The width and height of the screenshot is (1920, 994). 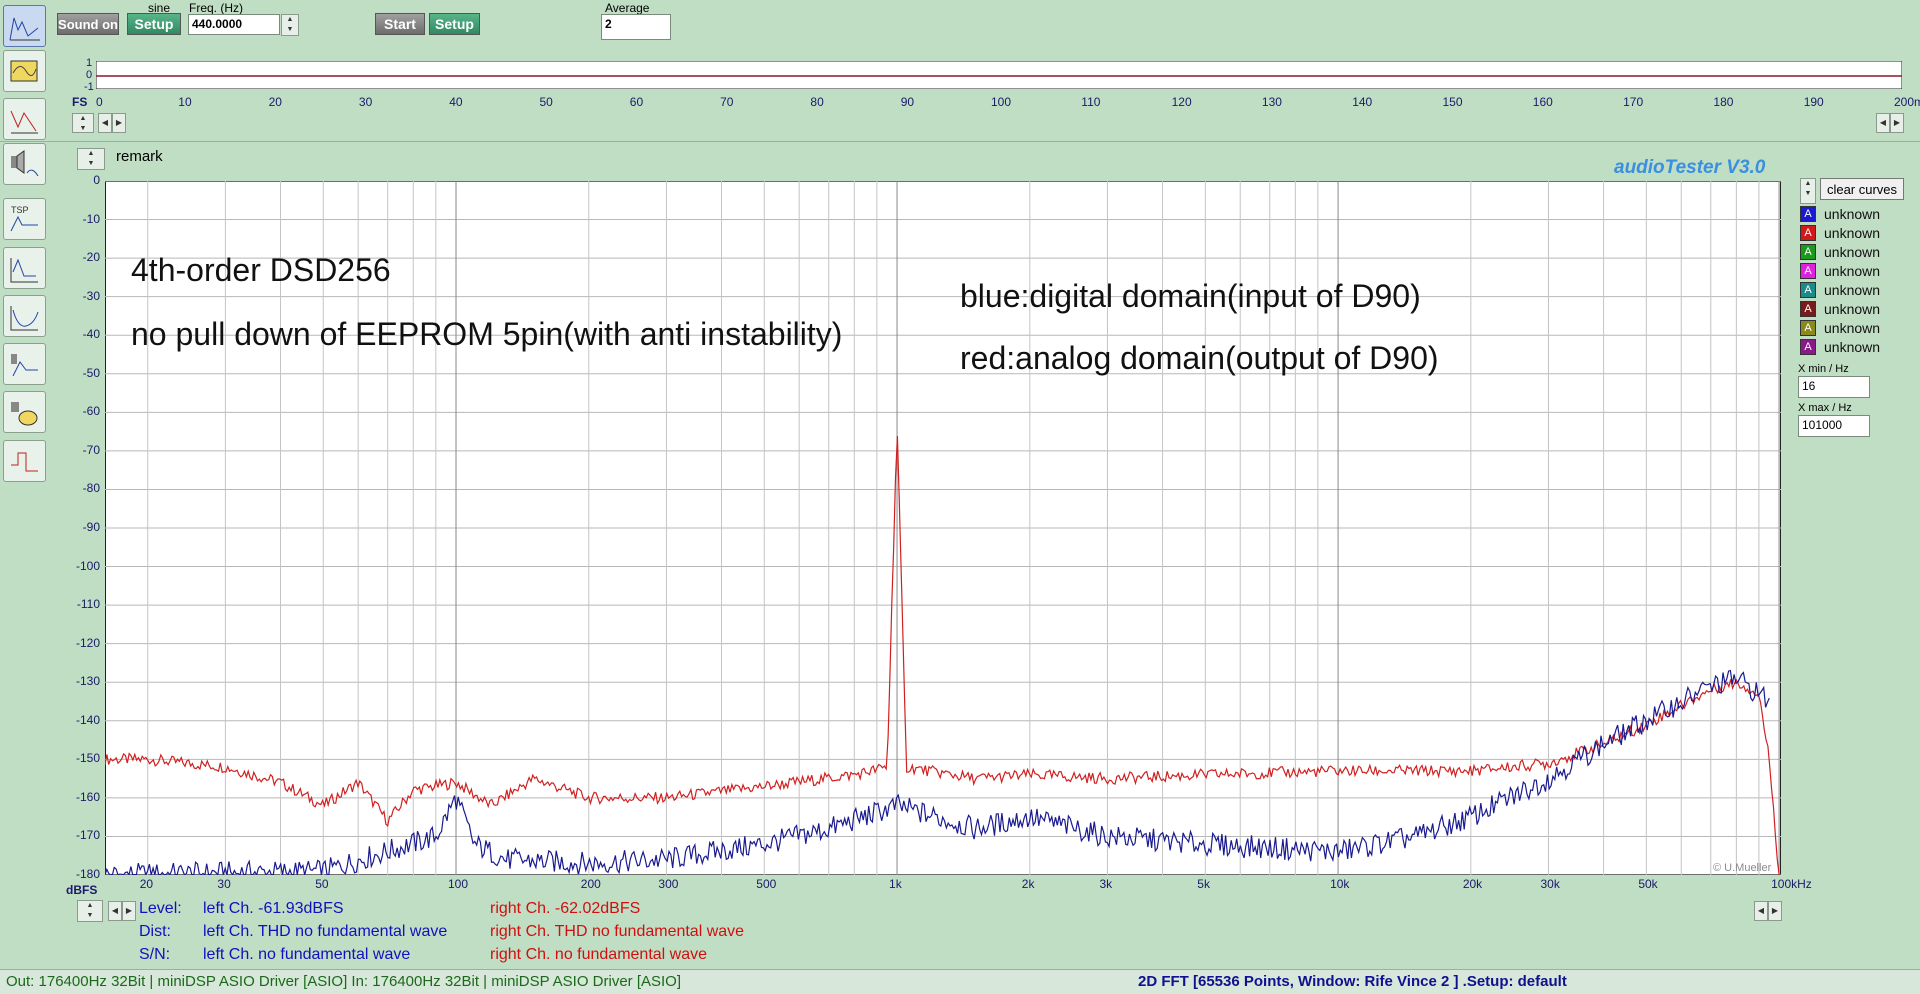 I want to click on clear-curves-button: clear curves, so click(x=1862, y=189).